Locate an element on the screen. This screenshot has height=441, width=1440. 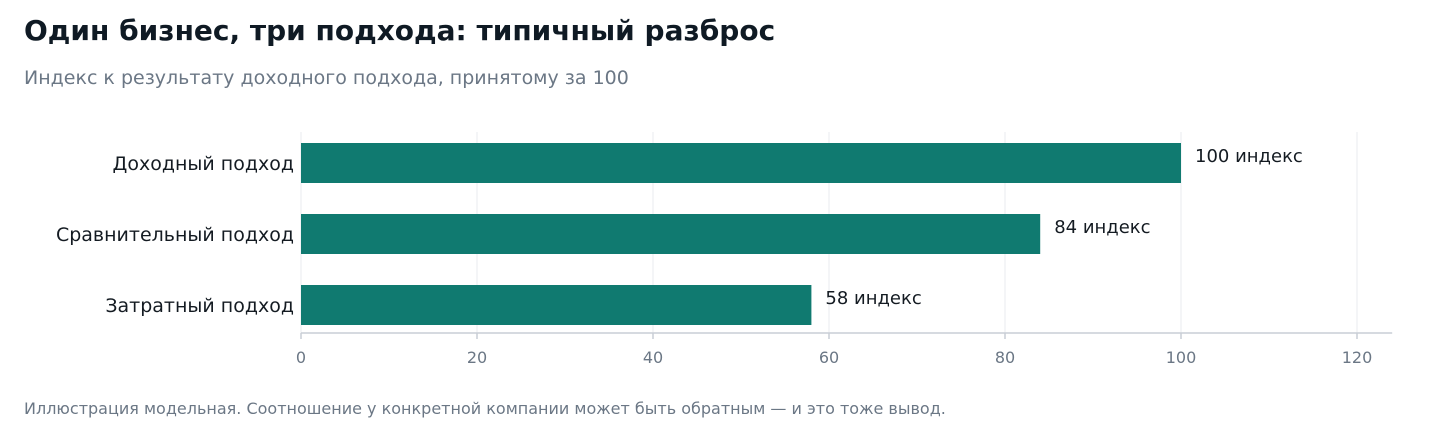
x-axis: 0 20 40 60 80 100 120 is located at coordinates (844, 349).